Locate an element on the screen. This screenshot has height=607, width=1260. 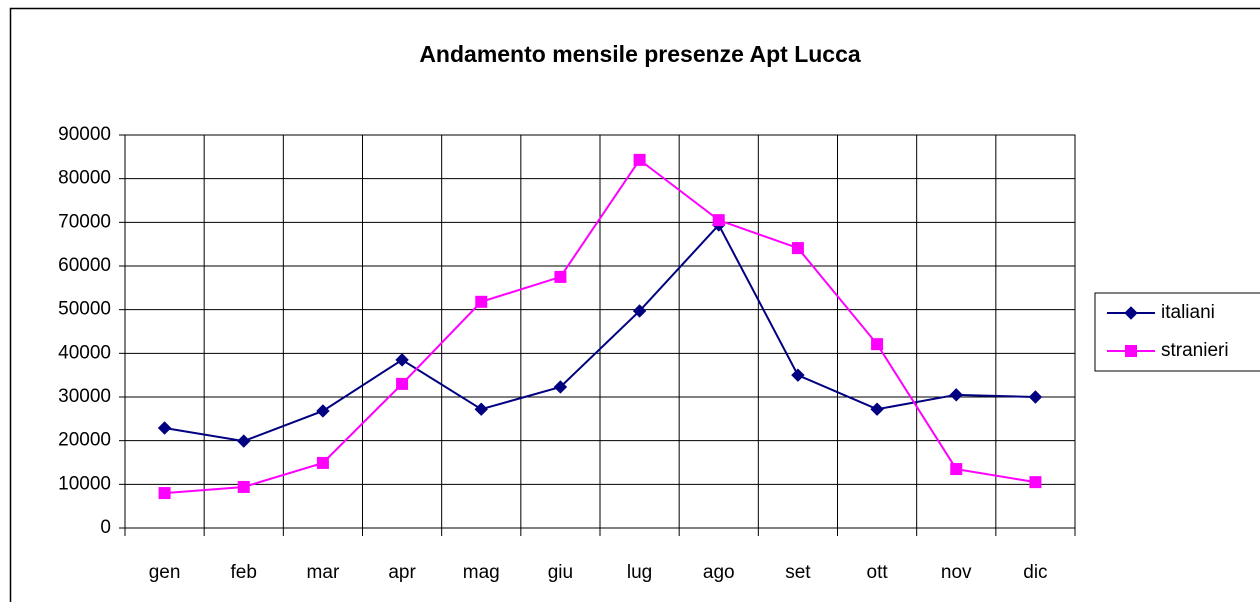
x-tick-label: gen is located at coordinates (165, 572).